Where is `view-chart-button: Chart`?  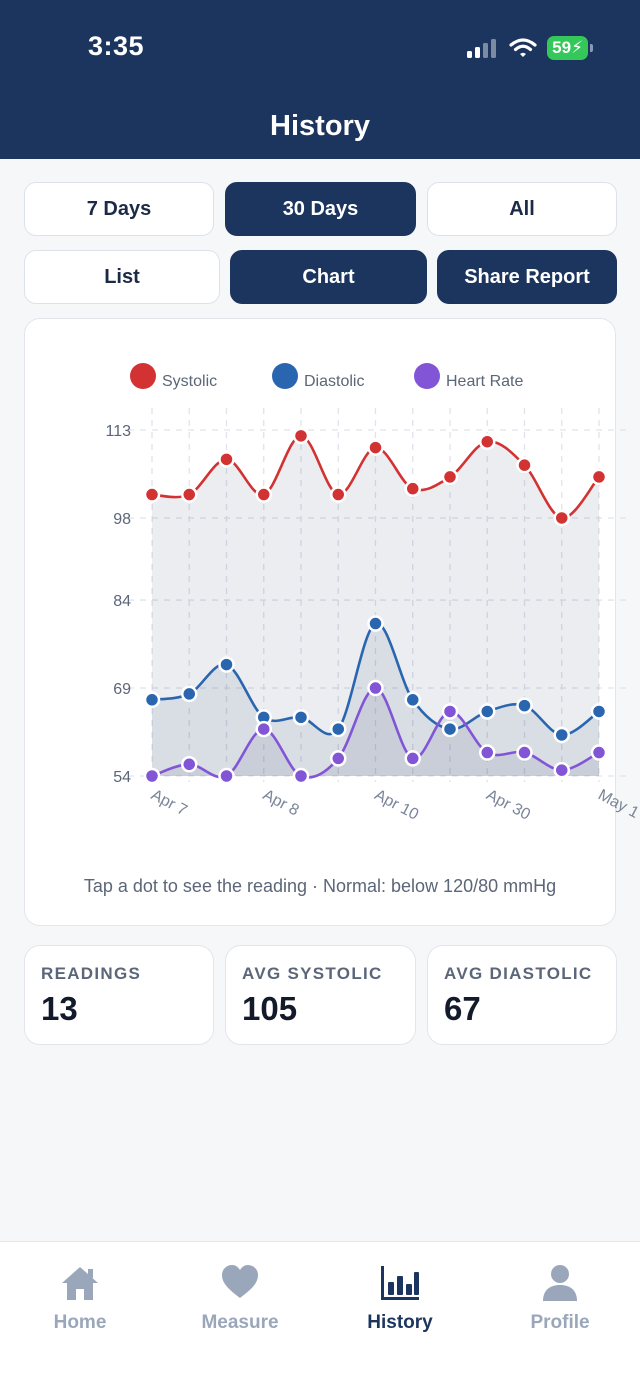
view-chart-button: Chart is located at coordinates (328, 277).